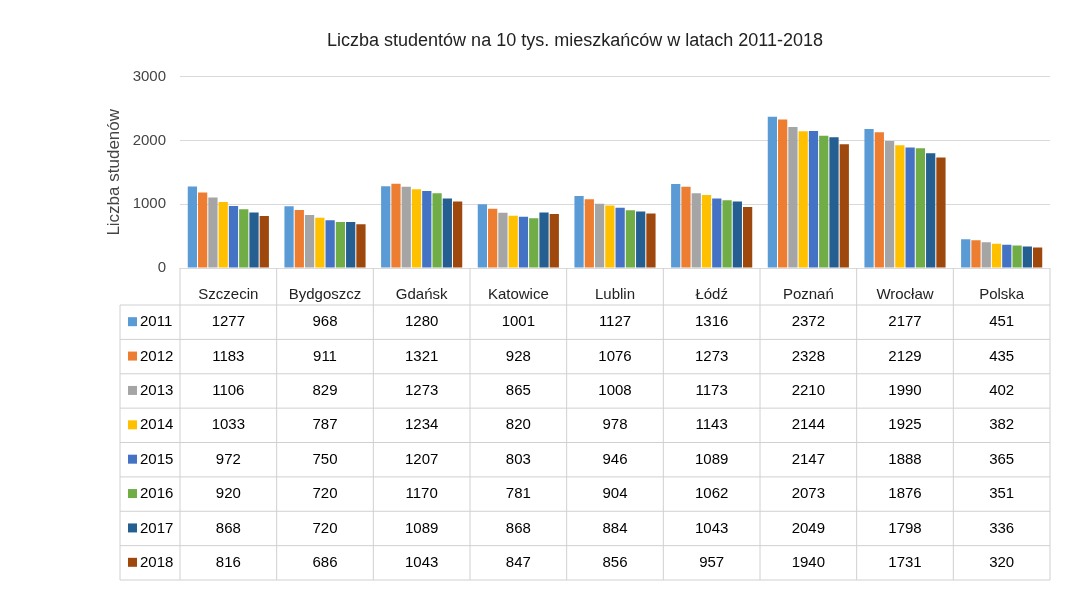  Describe the element at coordinates (421, 561) in the screenshot. I see `data-label: 1043` at that location.